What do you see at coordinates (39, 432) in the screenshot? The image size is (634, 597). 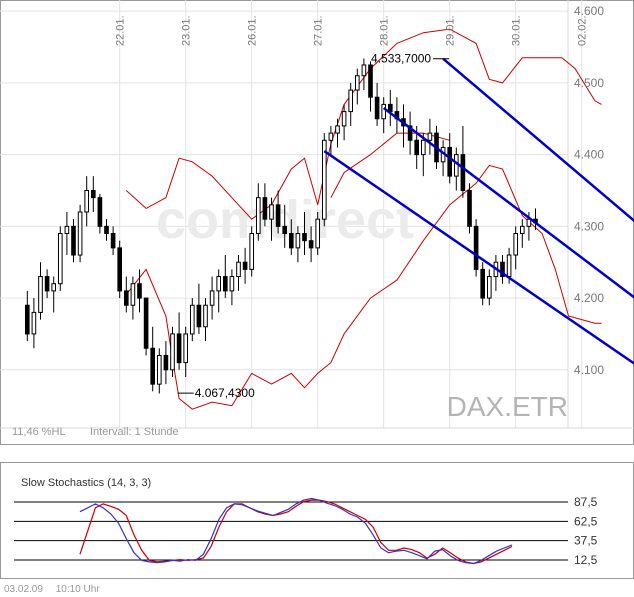 I see `hl-label: 11,46 %HL` at bounding box center [39, 432].